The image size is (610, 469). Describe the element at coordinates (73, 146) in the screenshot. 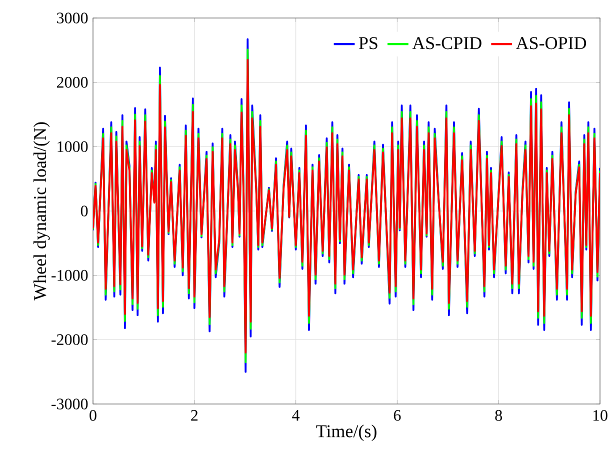

I see `y-tick-label: 1000` at that location.